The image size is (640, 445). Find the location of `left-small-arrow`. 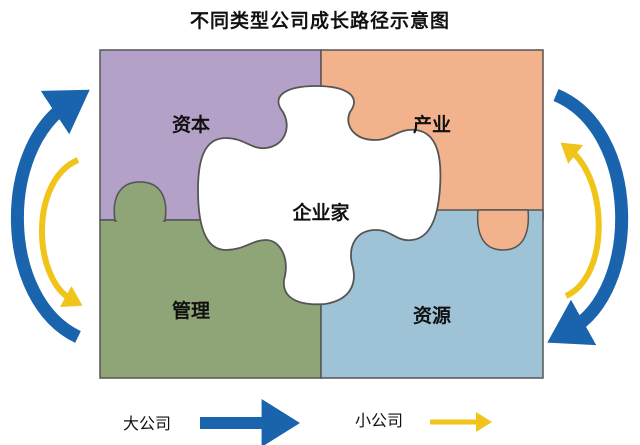

left-small-arrow is located at coordinates (61, 232).